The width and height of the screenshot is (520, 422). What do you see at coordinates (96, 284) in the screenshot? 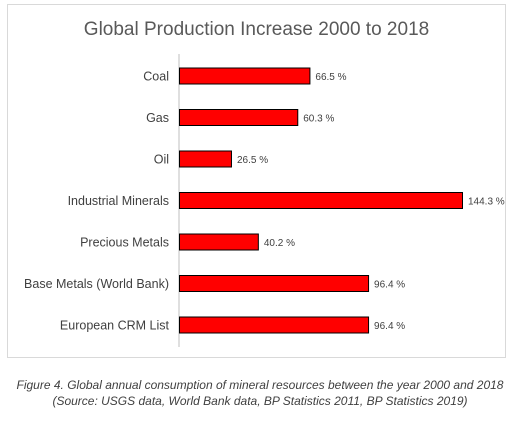
I see `category-label-base-metals-world-bank: Base Metals (World Bank)` at bounding box center [96, 284].